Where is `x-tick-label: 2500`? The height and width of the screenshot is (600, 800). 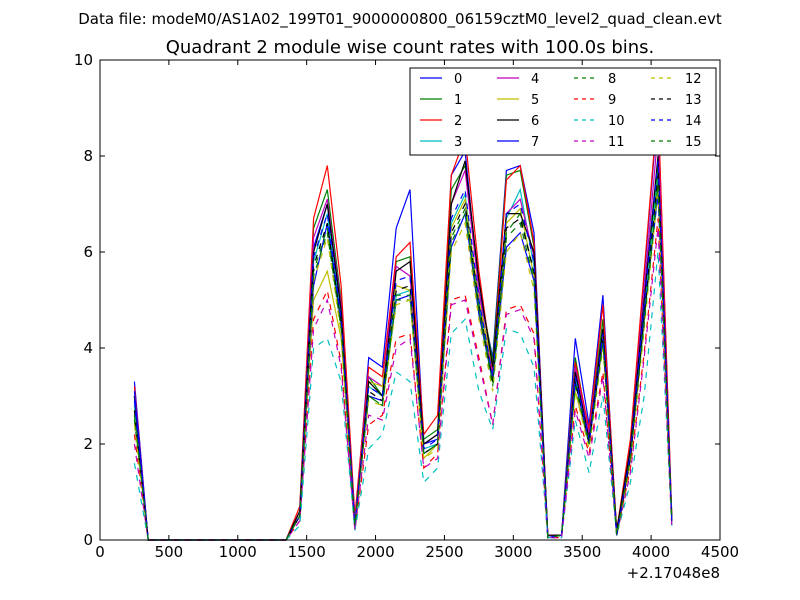
x-tick-label: 2500 is located at coordinates (444, 552).